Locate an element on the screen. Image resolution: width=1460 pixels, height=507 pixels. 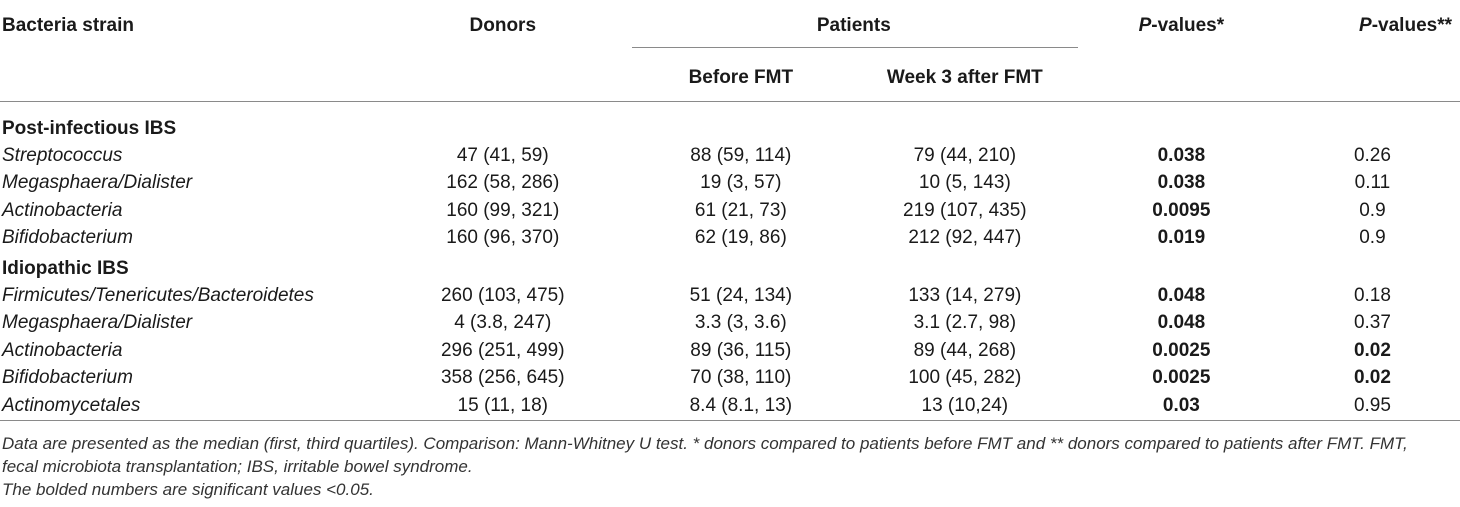
body-spacer is located at coordinates (730, 107).